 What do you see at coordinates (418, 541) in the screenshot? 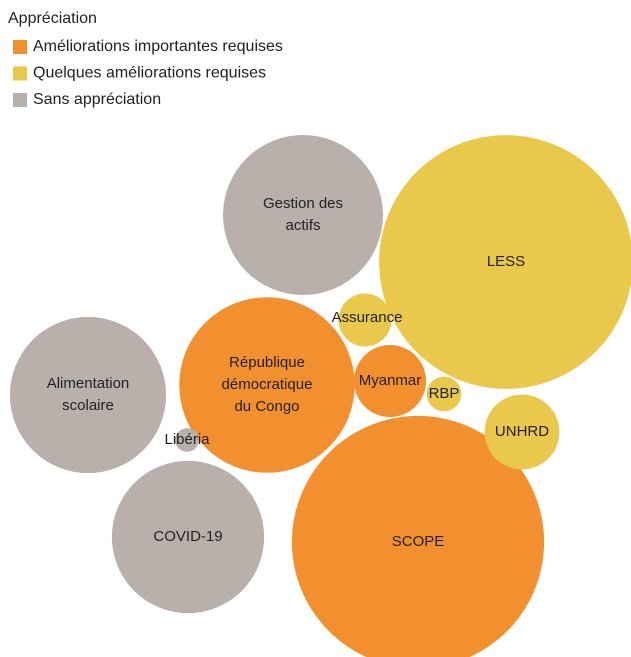
I see `bubble-label: SCOPE` at bounding box center [418, 541].